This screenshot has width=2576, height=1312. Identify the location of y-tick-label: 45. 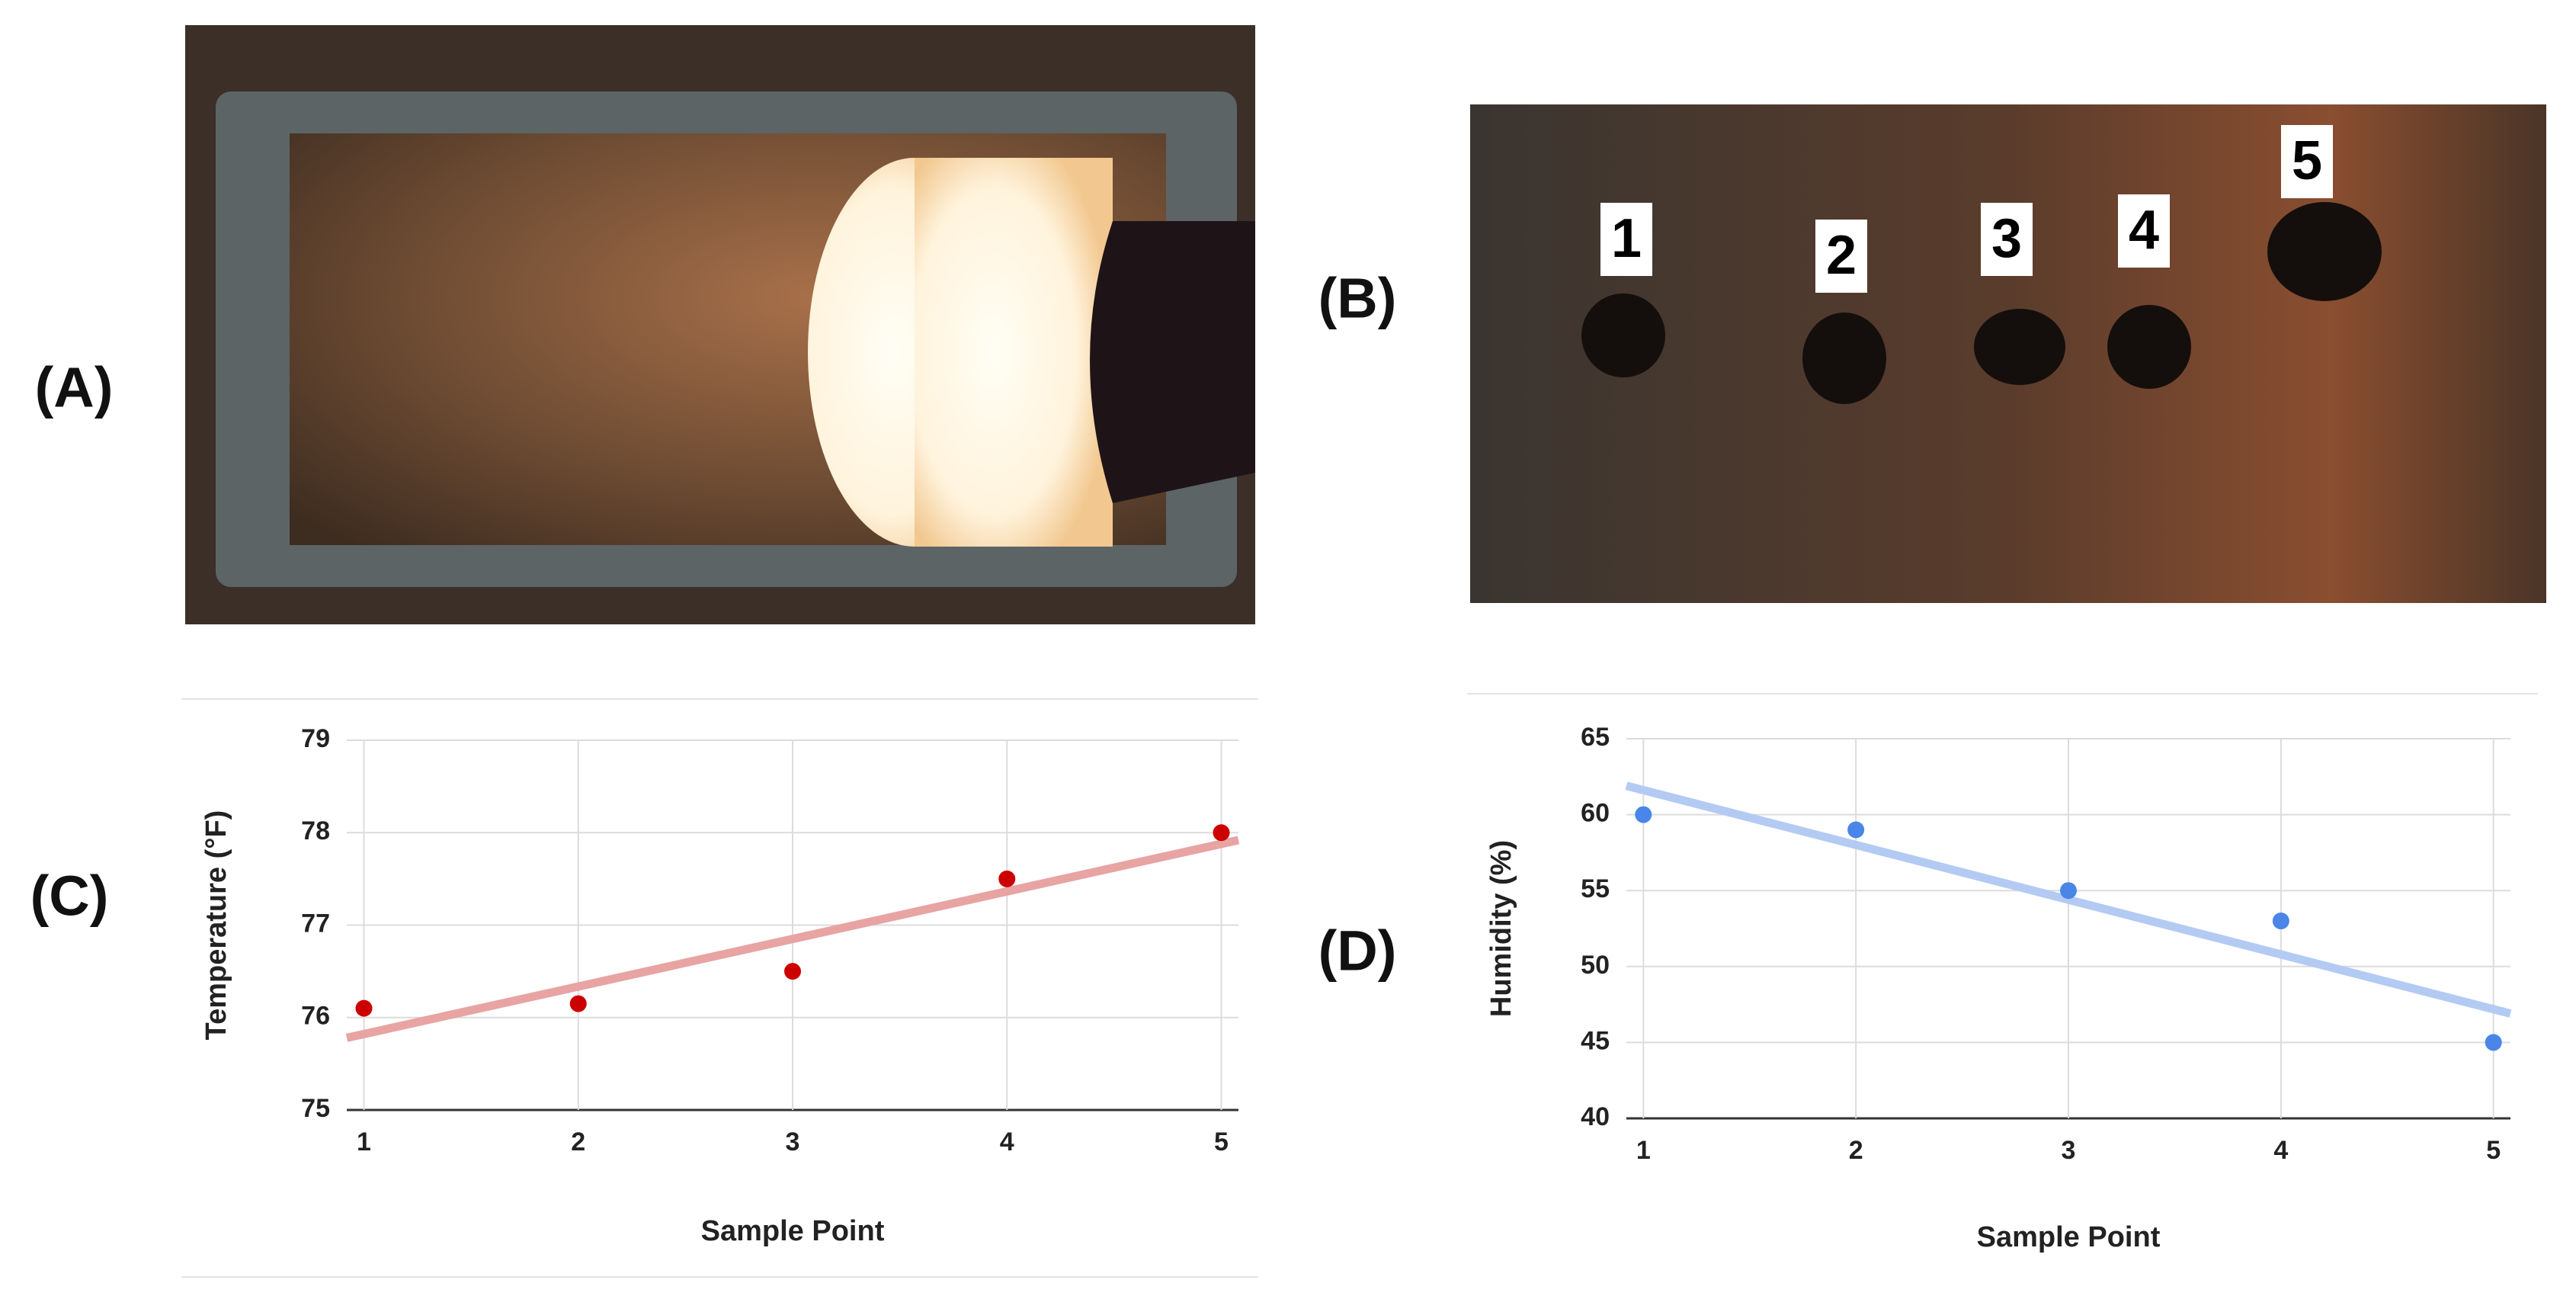
(1595, 1040).